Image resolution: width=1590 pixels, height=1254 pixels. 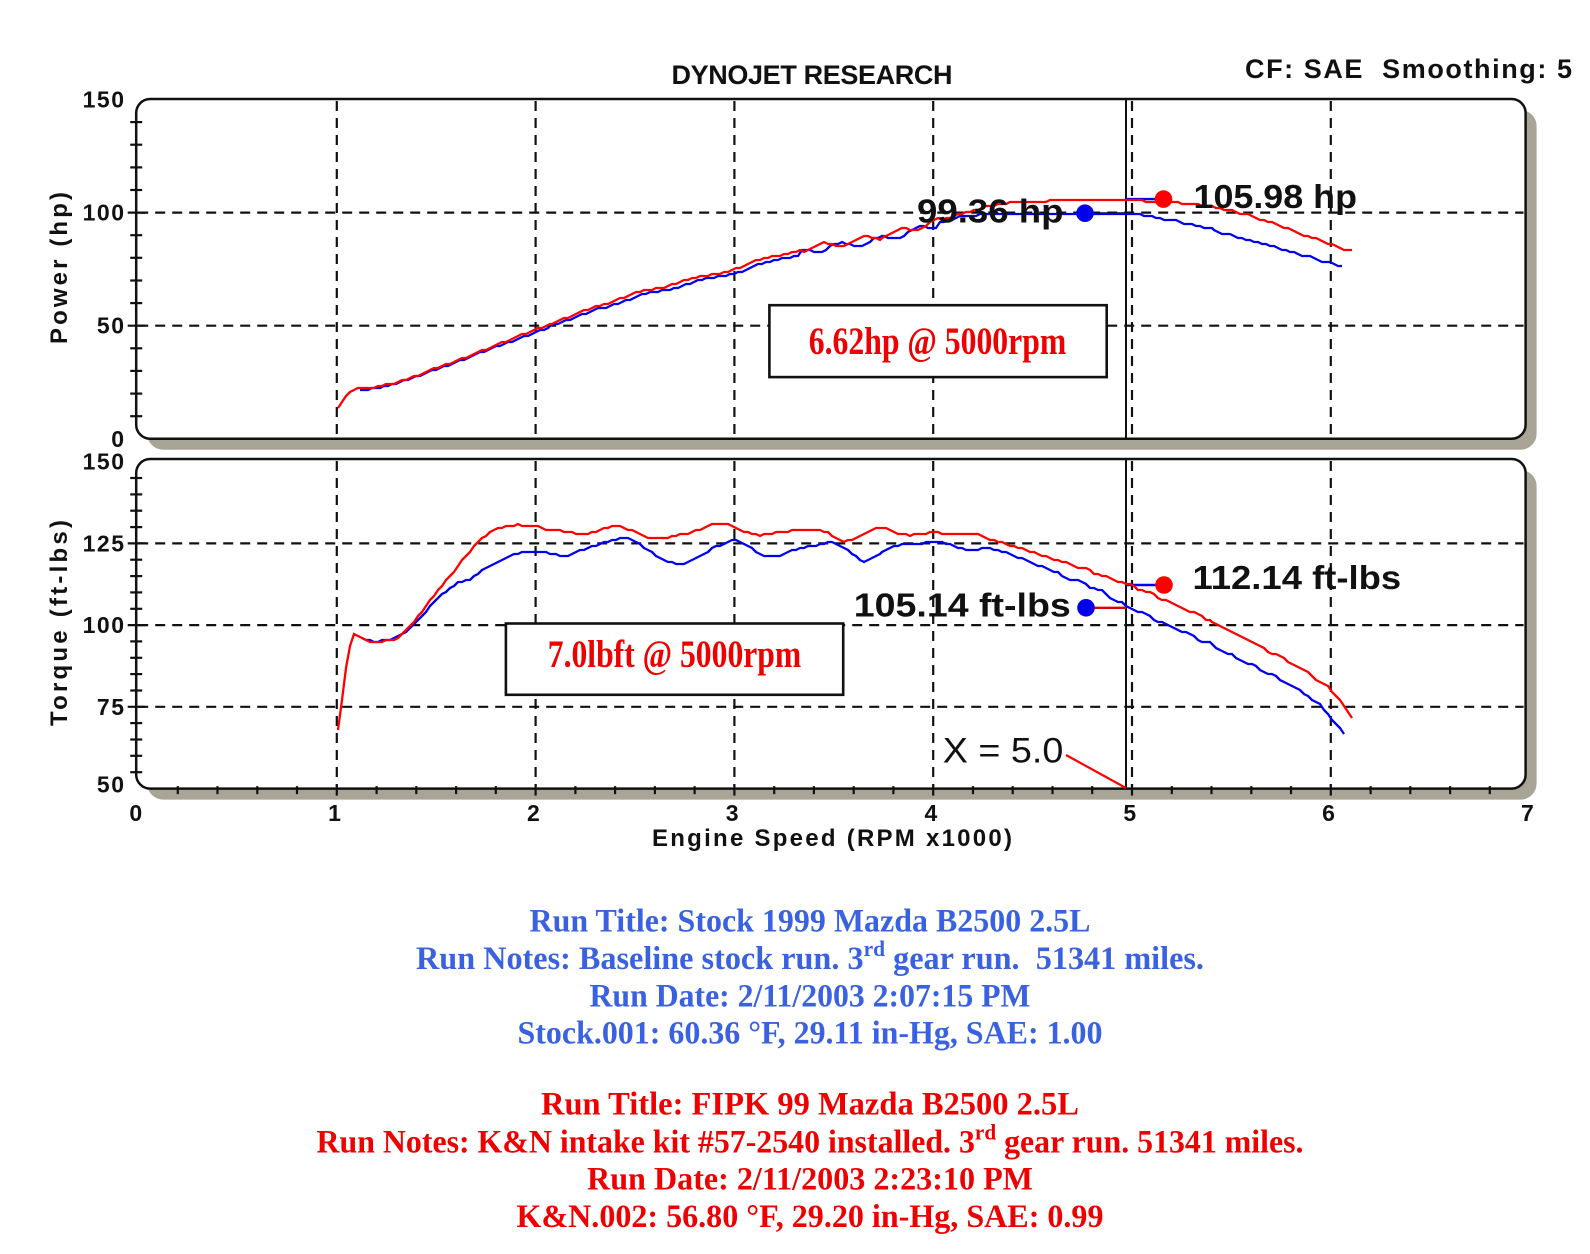 I want to click on svg-text: 5, so click(x=1130, y=813).